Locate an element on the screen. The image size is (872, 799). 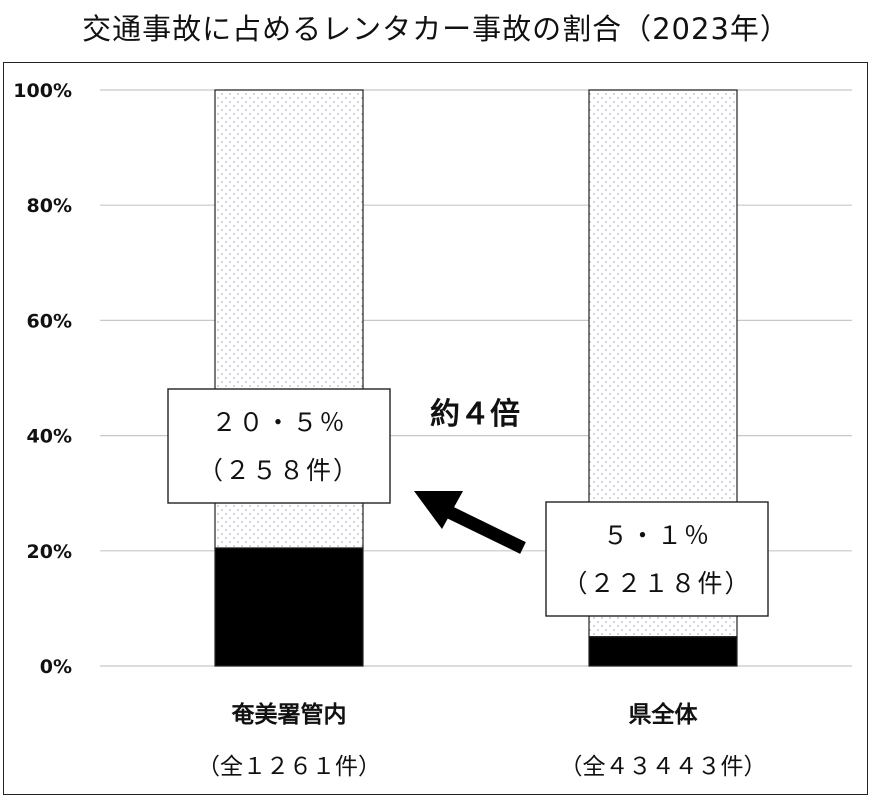
ratio-label: 約４倍 is located at coordinates (475, 414).